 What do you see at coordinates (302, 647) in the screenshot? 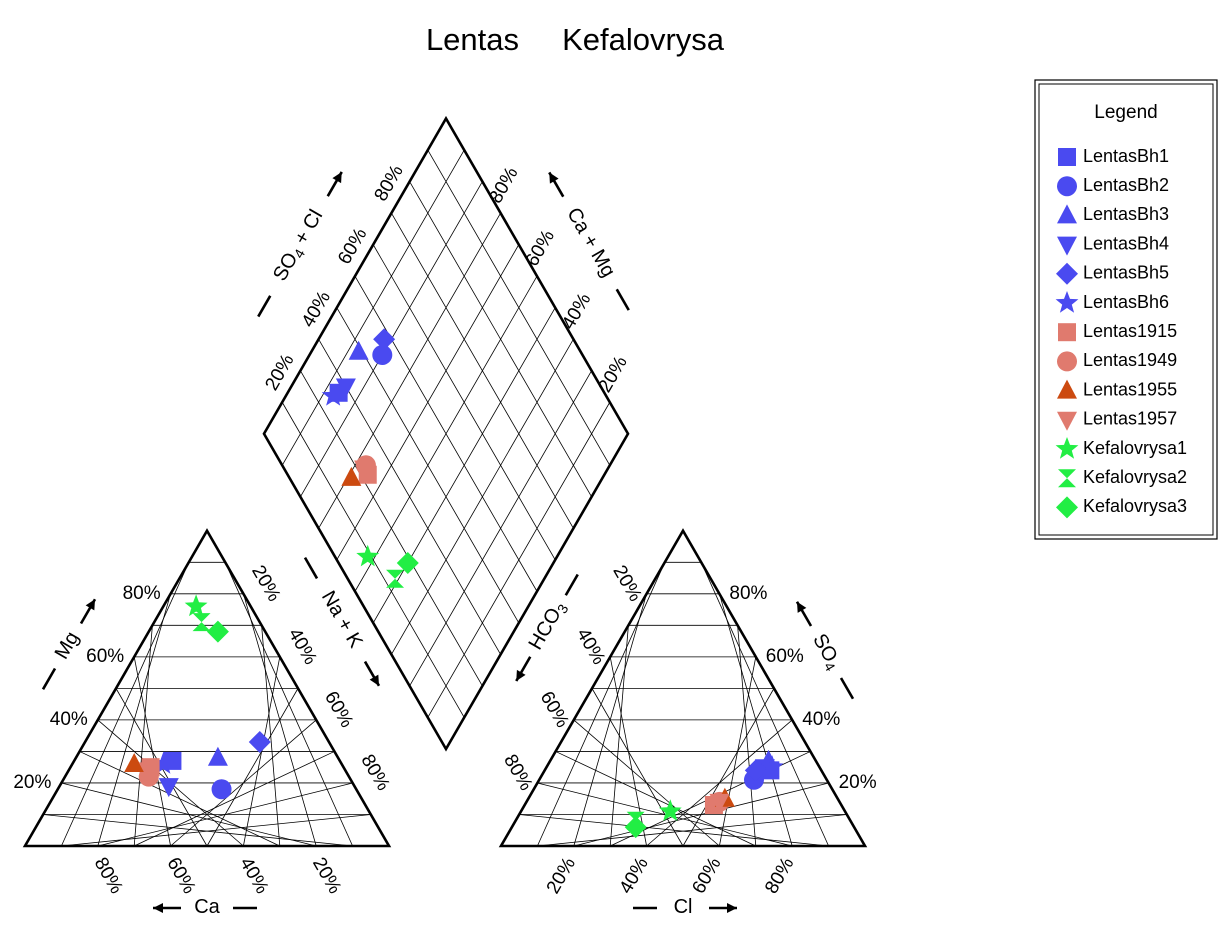
I see `cation-na-k-tick: 40%` at bounding box center [302, 647].